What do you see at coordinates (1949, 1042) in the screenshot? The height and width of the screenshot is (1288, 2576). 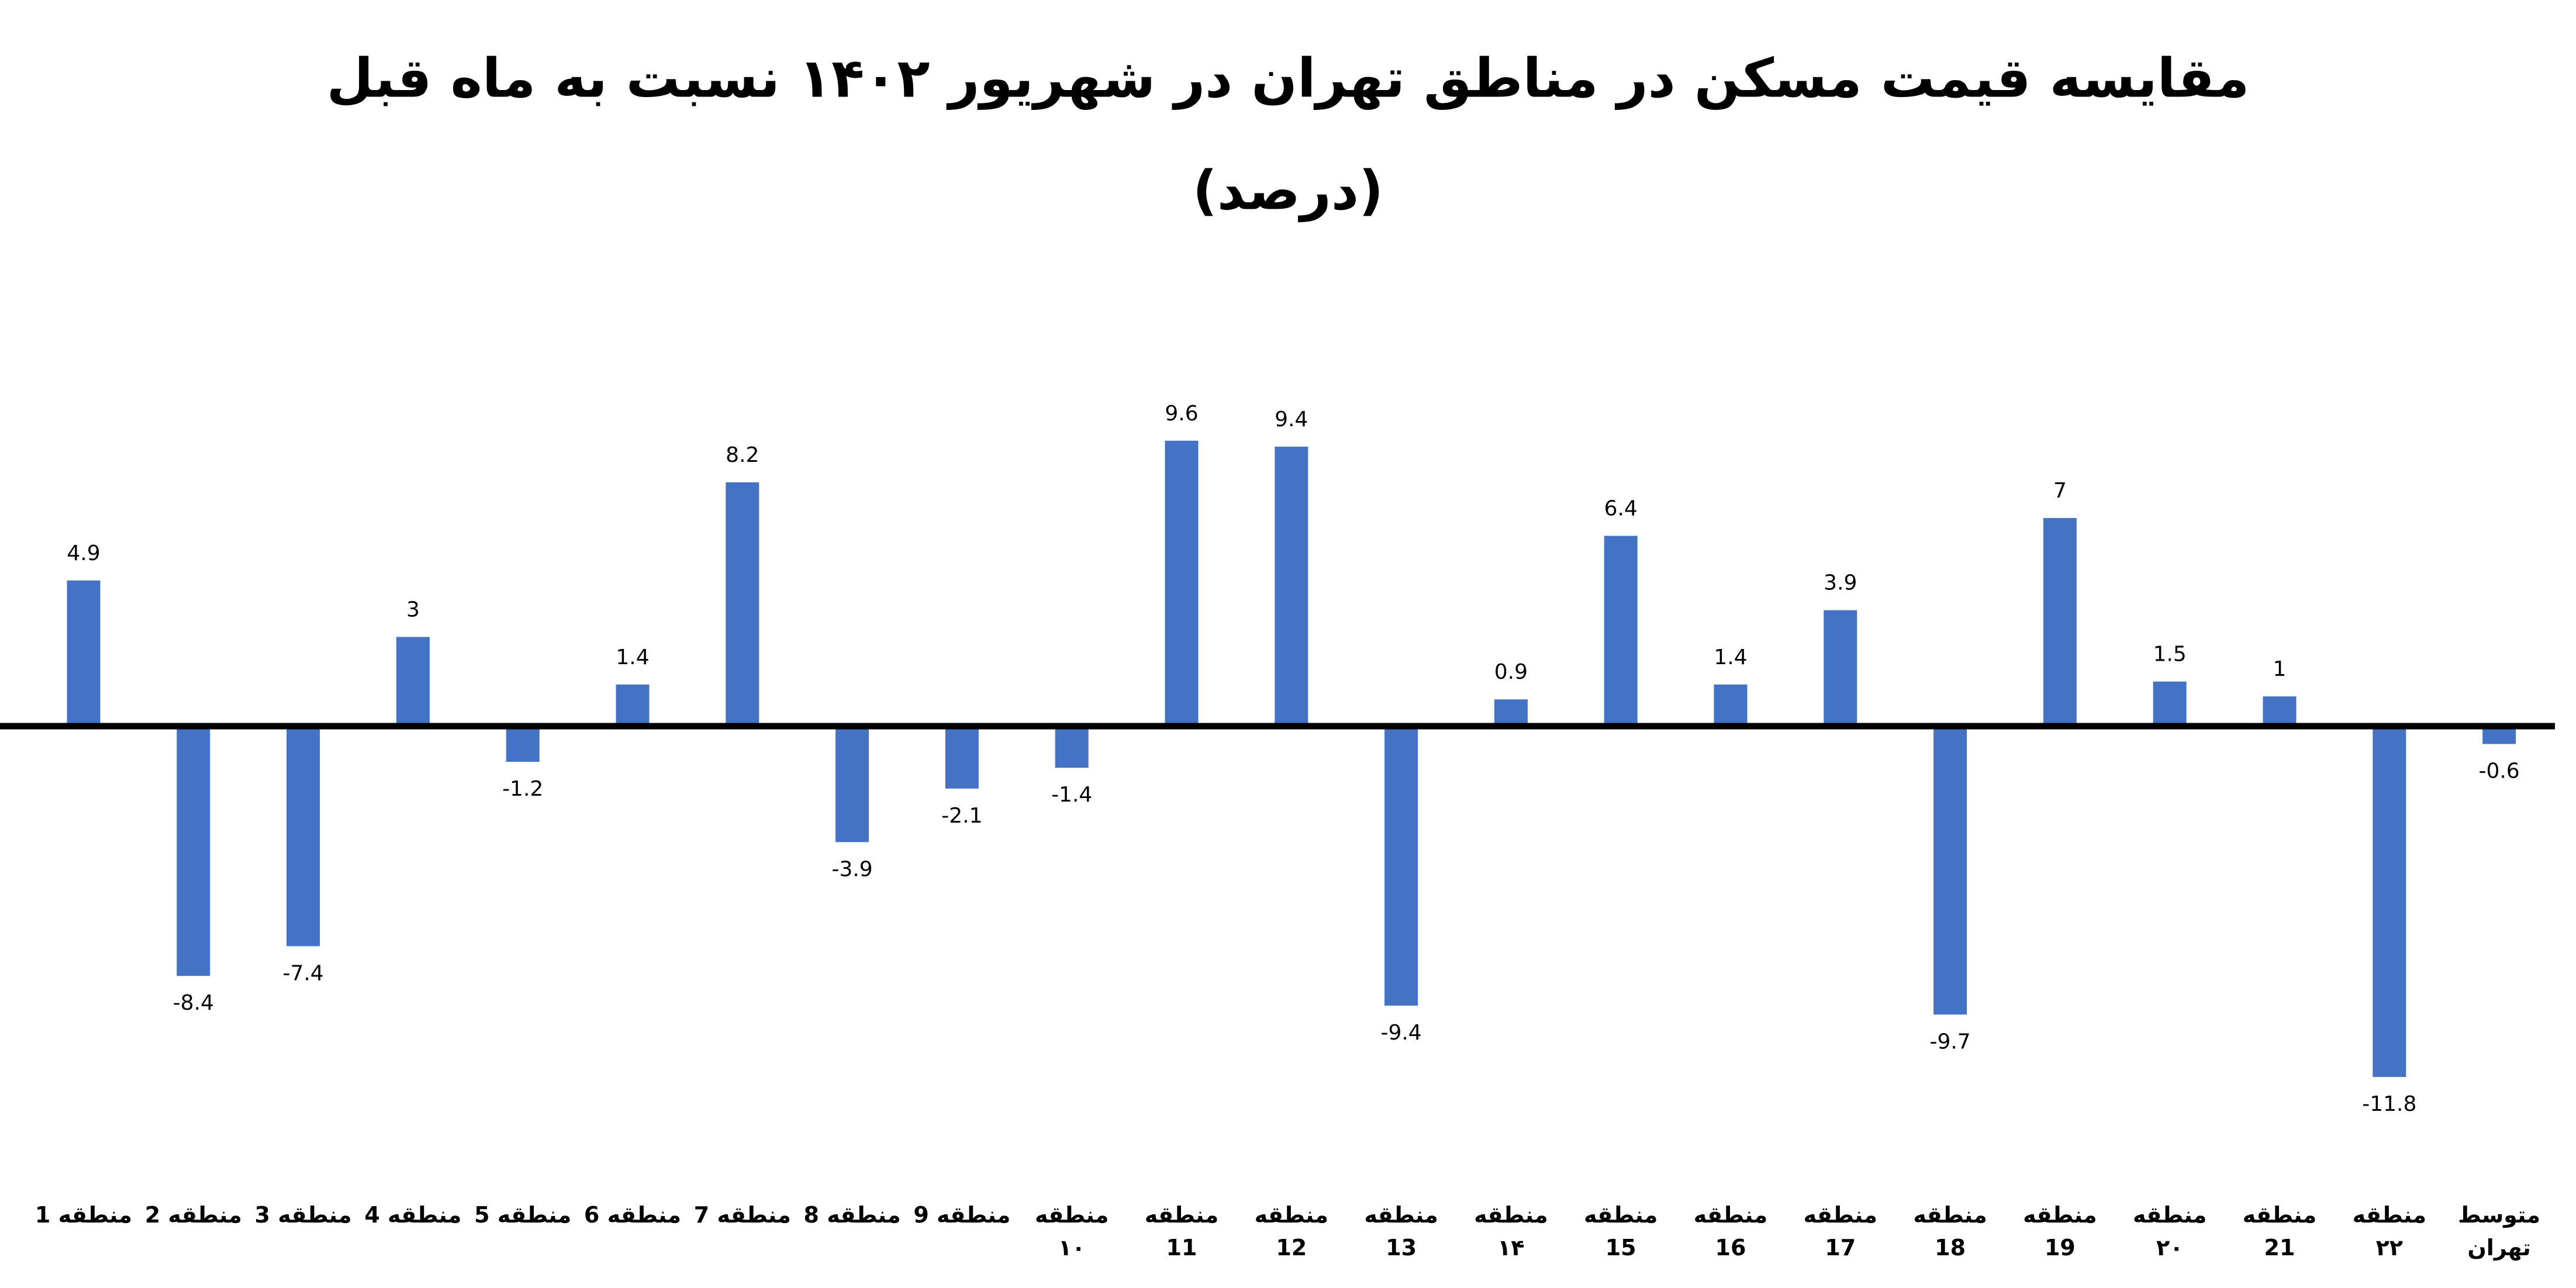 I see `value-label: -9.7` at bounding box center [1949, 1042].